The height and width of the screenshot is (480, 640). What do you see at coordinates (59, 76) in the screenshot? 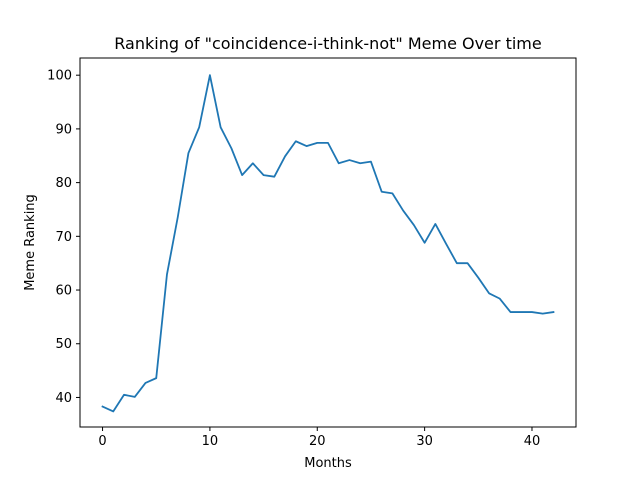
I see `y-tick-label: 100` at bounding box center [59, 76].